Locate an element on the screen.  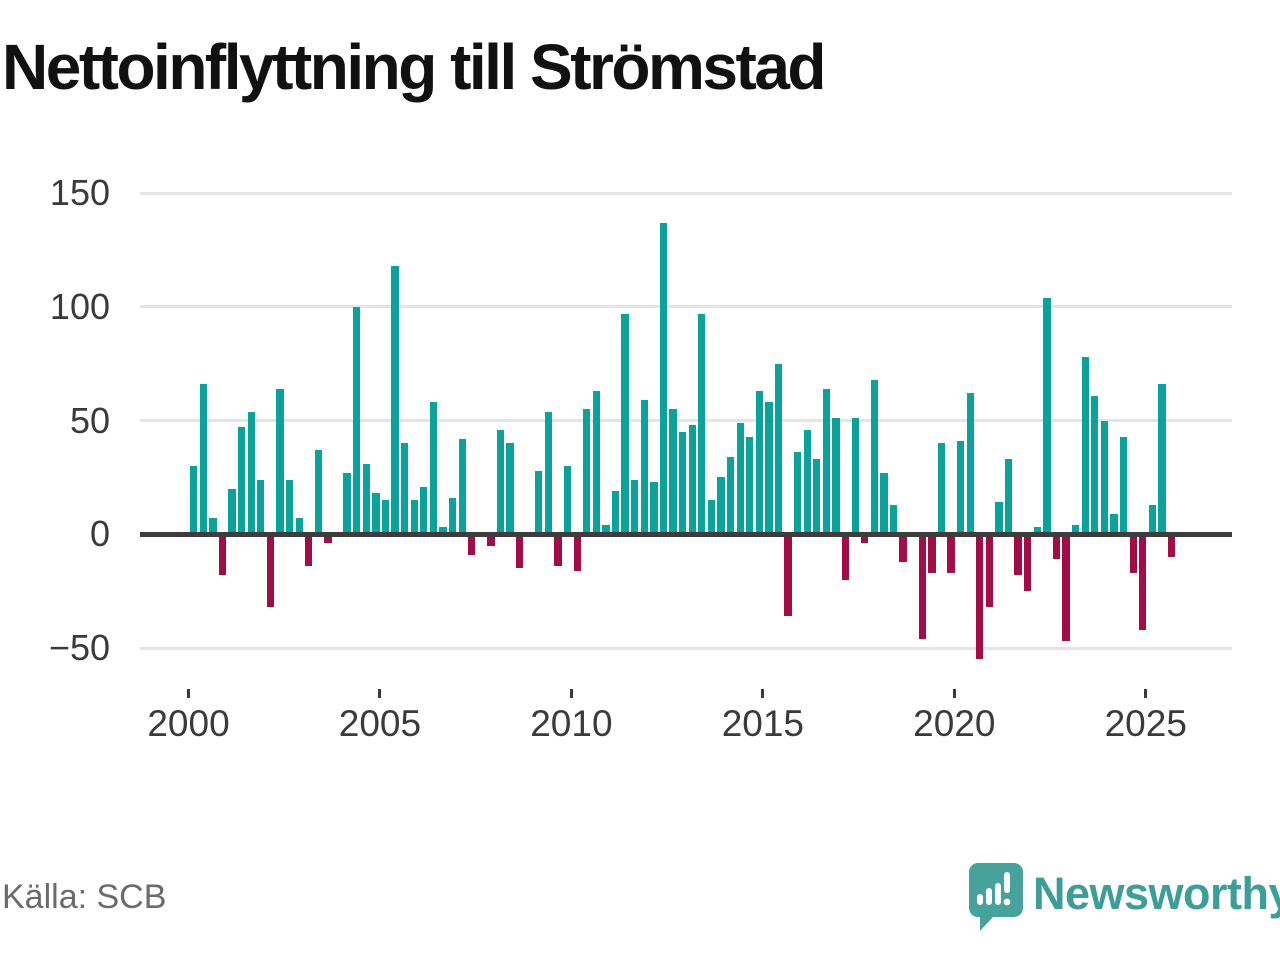
y-axis-label: −50 is located at coordinates (79, 647).